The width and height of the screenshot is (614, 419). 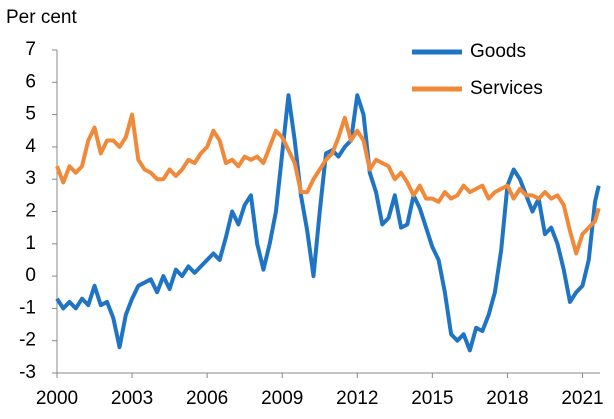 What do you see at coordinates (282, 398) in the screenshot?
I see `x-tick-label: 2009` at bounding box center [282, 398].